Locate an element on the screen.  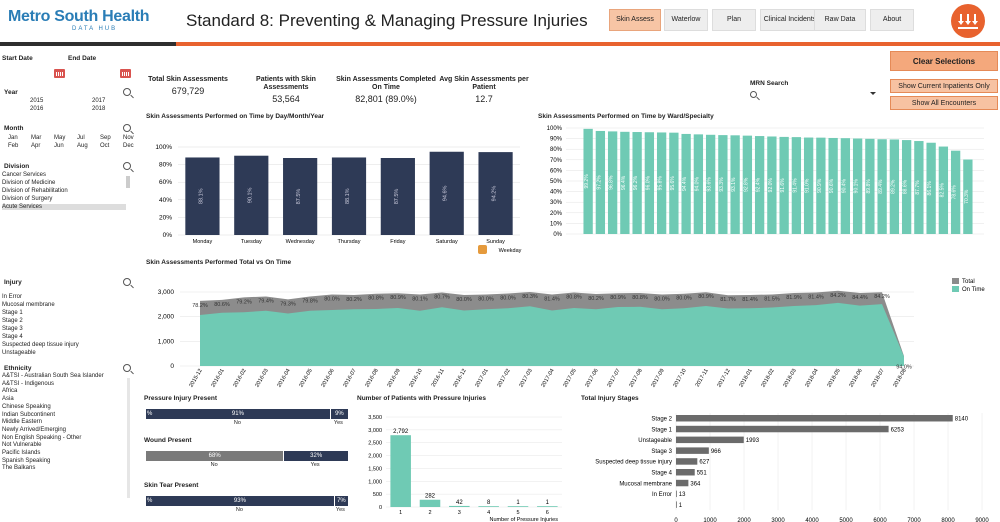
end-date-calendar-icon is located at coordinates (125, 73).